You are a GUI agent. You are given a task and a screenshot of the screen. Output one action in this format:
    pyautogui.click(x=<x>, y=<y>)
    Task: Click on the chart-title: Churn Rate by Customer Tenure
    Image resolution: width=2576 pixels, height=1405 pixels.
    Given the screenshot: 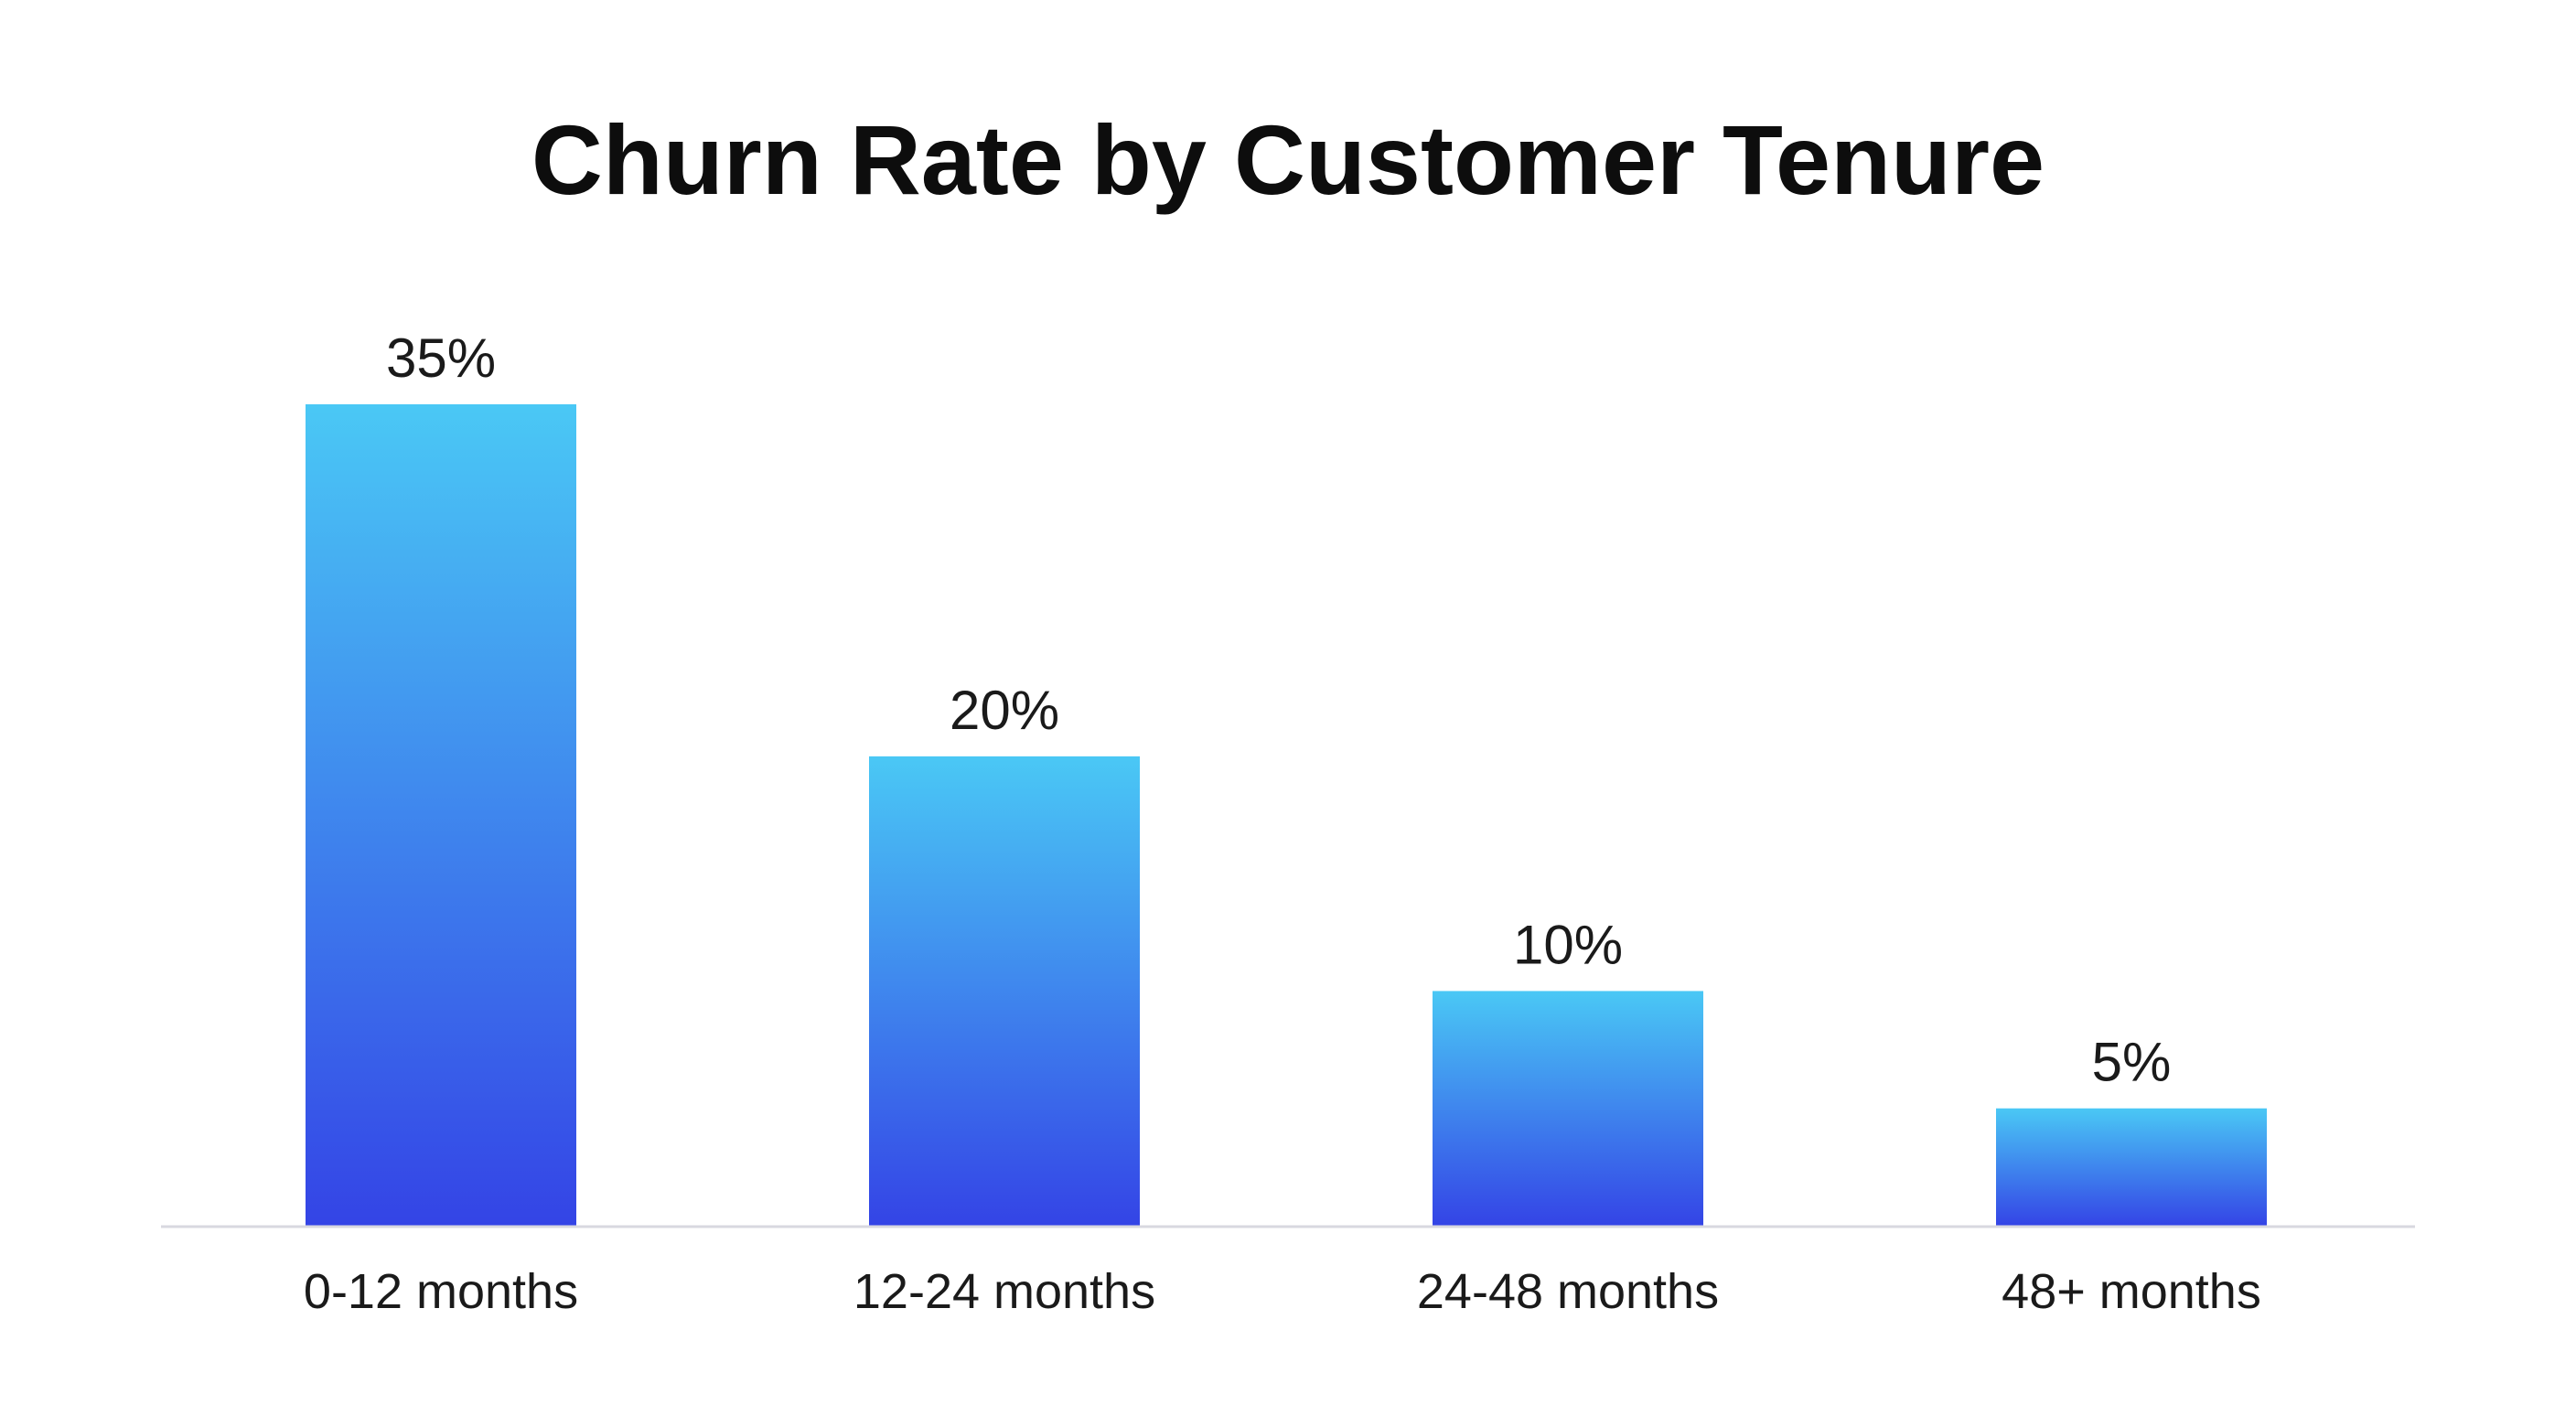 What is the action you would take?
    pyautogui.click(x=1288, y=159)
    